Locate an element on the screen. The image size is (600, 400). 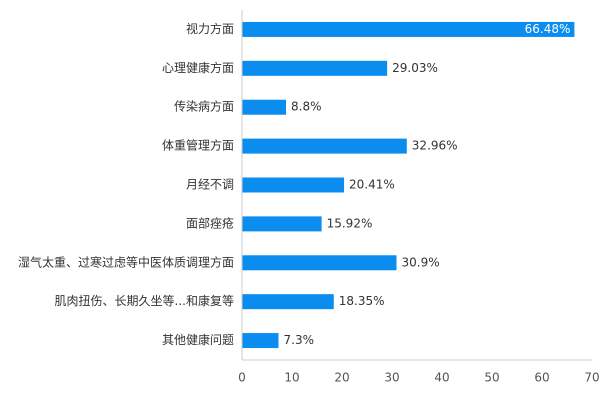
category-label-1: 心理健康方面 is located at coordinates (198, 67).